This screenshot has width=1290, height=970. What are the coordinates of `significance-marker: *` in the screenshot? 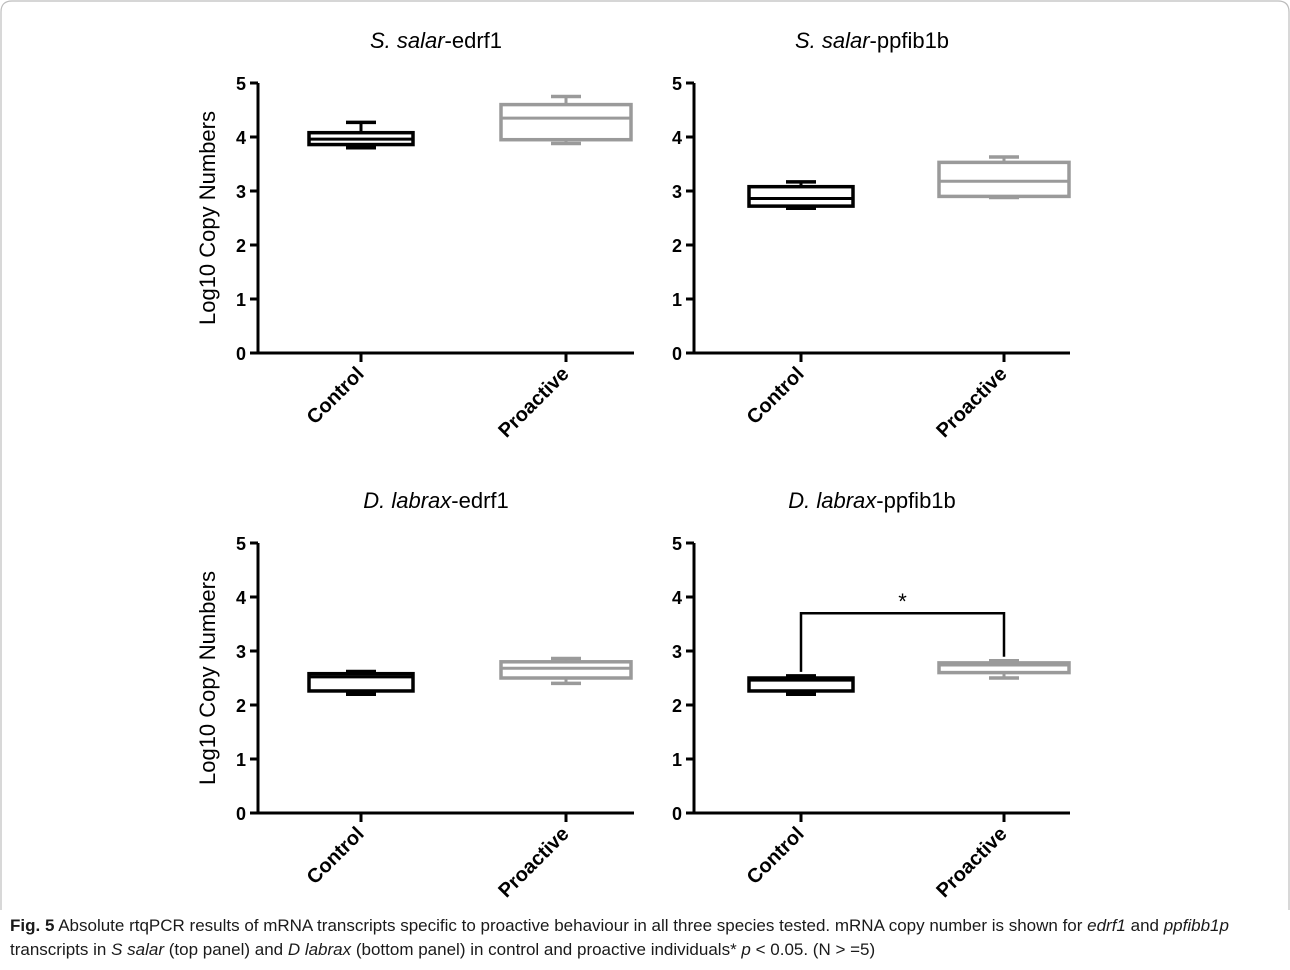 It's located at (902, 601).